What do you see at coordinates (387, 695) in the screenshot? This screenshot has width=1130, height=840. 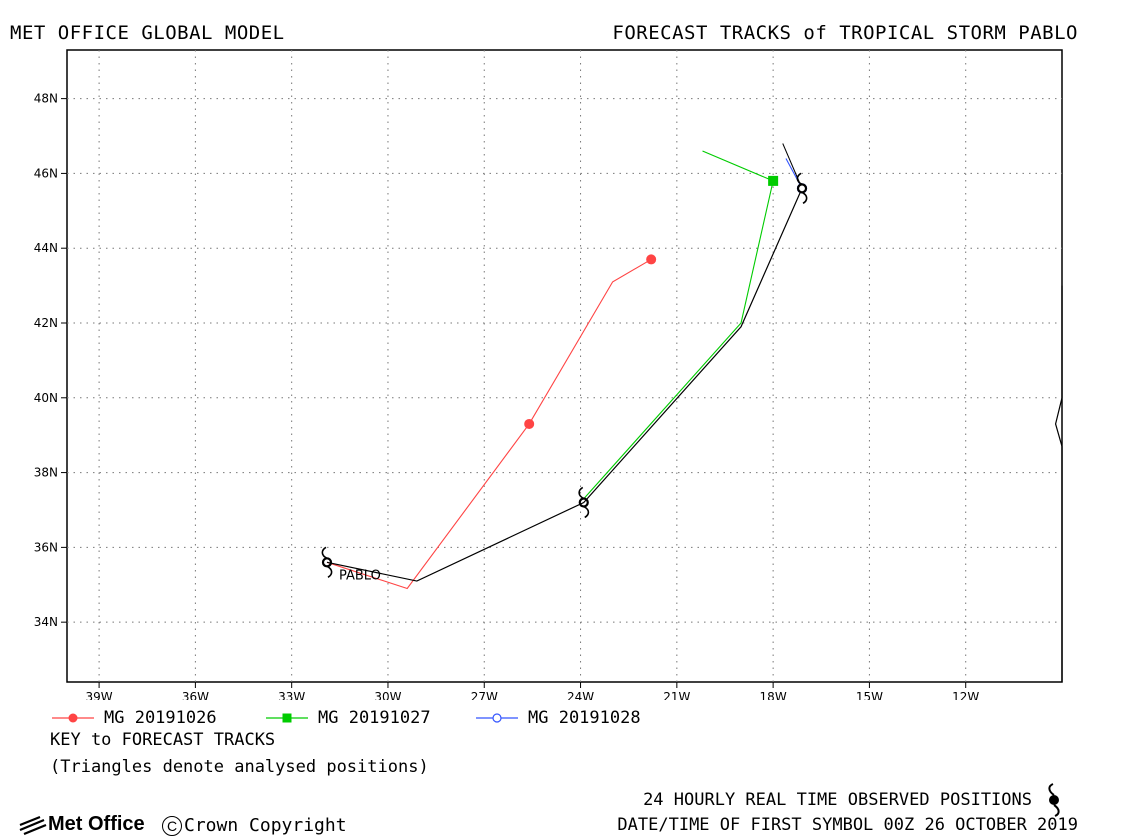 I see `lon-tick-label: 30W` at bounding box center [387, 695].